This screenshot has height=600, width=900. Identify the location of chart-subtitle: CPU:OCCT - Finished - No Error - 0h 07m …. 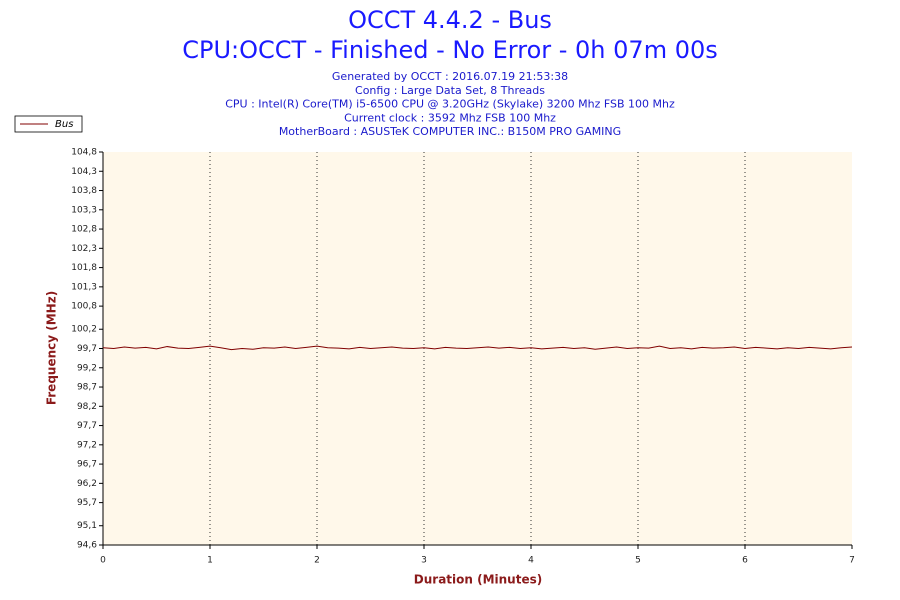
(450, 50).